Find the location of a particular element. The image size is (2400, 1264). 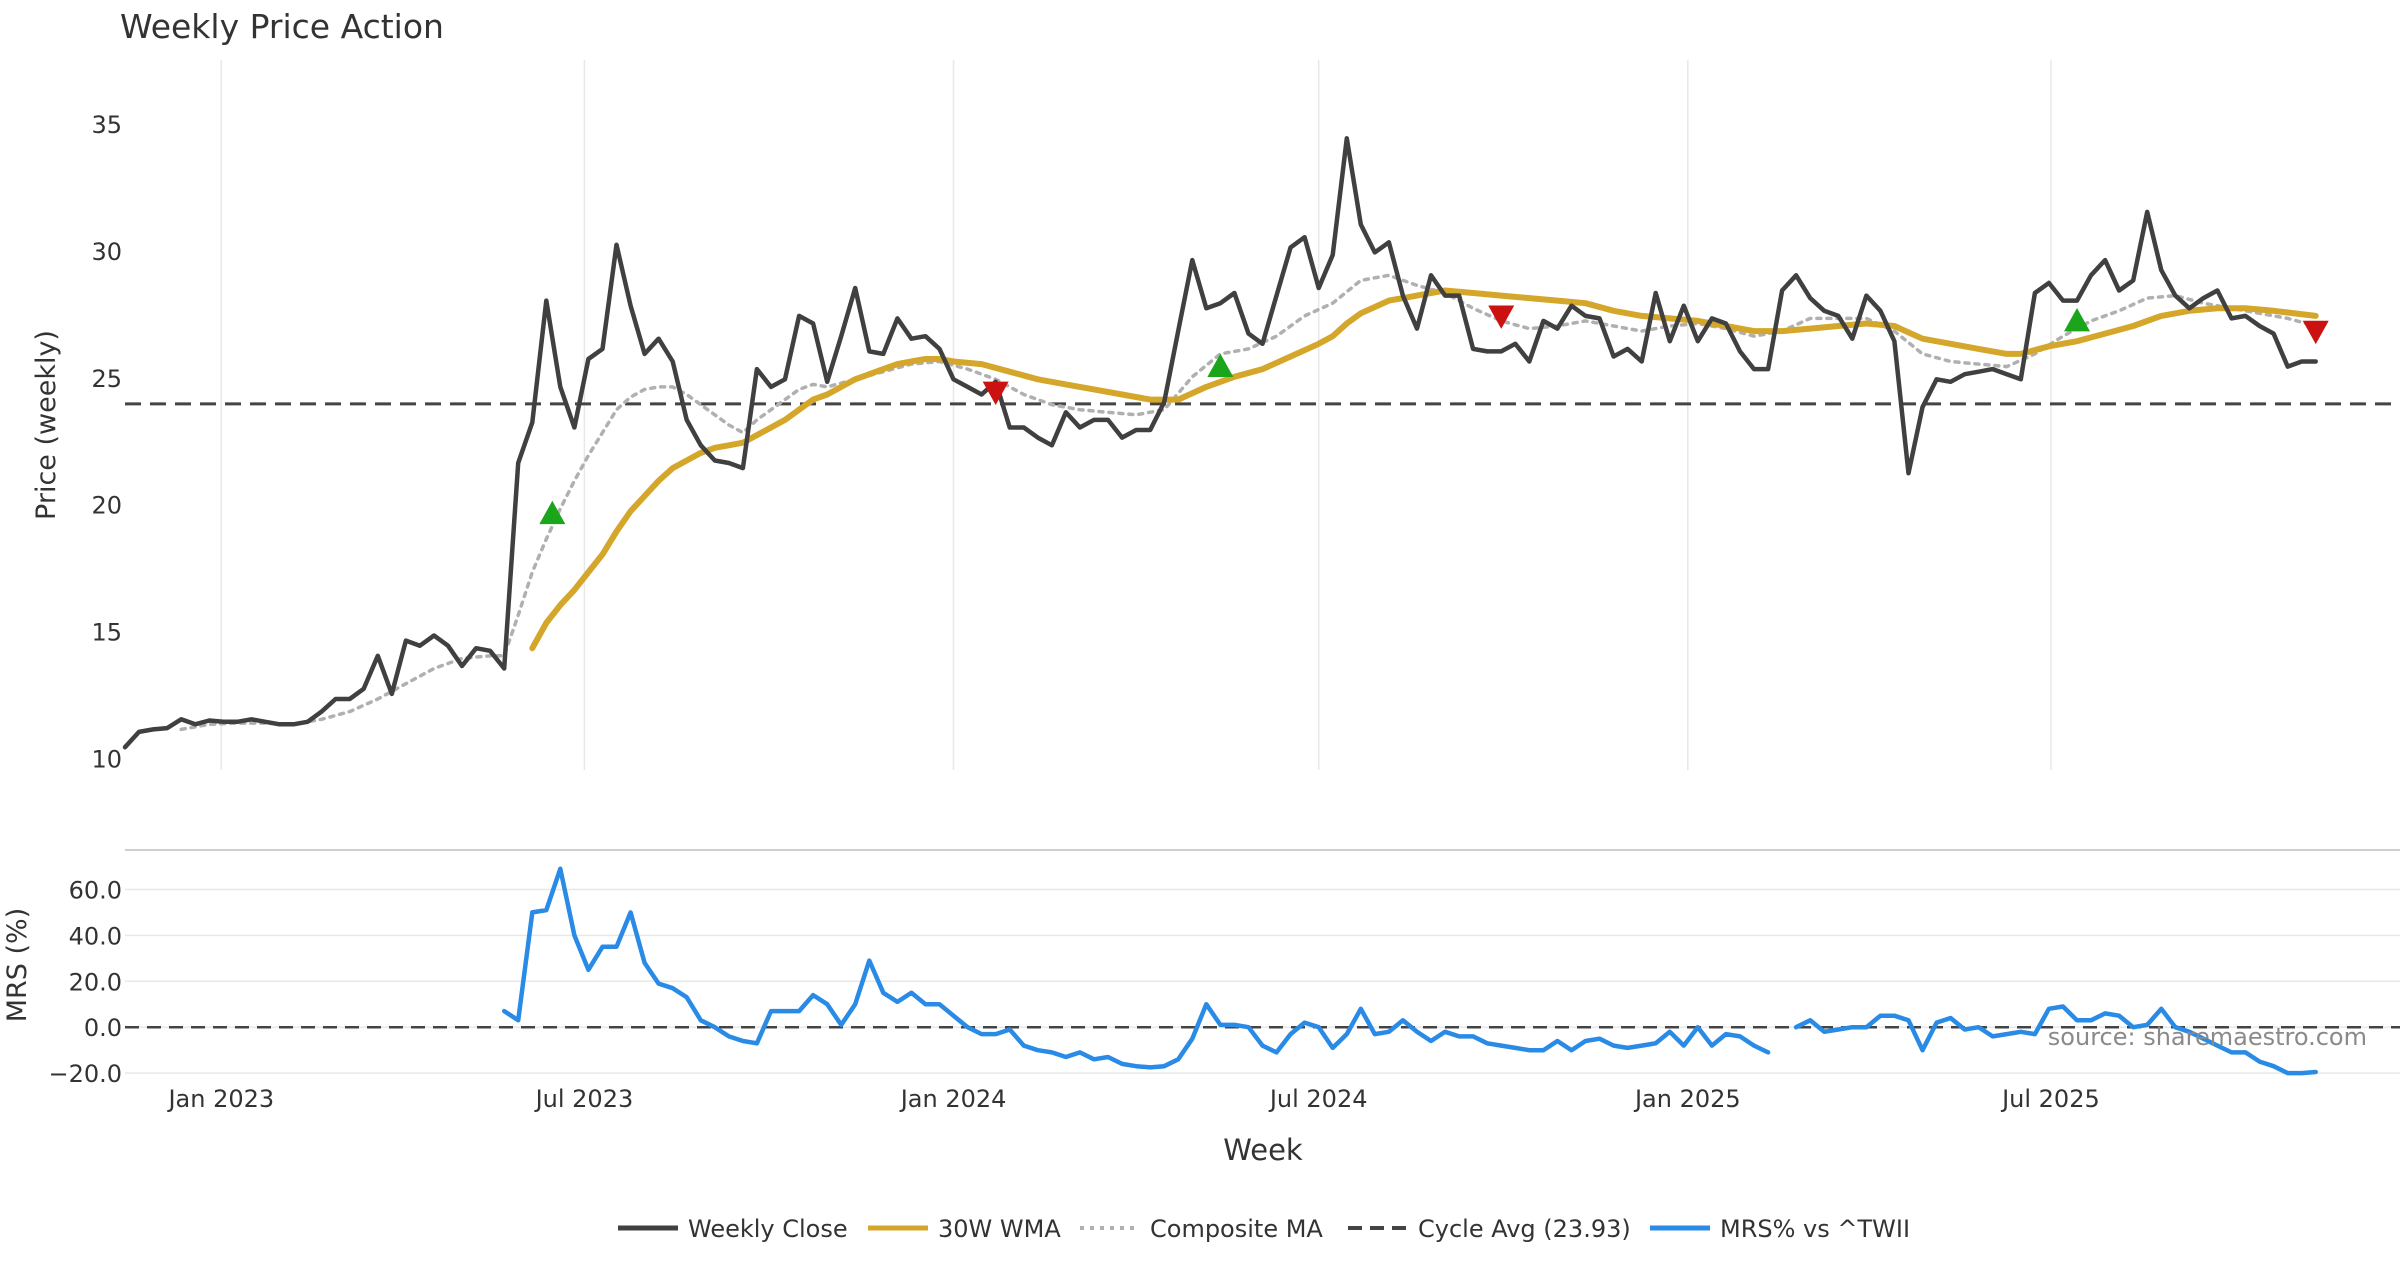

signal-markers is located at coordinates (1434, 415).